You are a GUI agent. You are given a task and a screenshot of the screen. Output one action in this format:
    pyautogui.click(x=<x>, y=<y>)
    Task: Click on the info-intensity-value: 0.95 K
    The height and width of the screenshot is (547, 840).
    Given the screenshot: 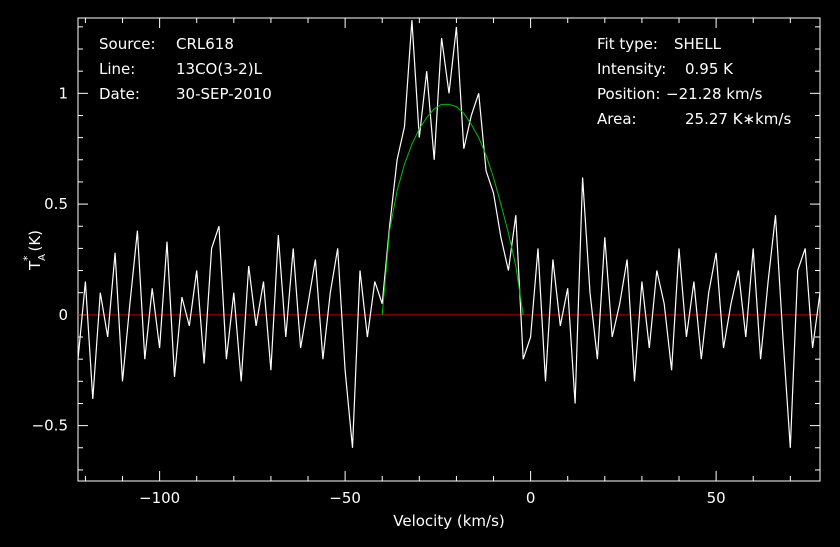 What is the action you would take?
    pyautogui.click(x=709, y=69)
    